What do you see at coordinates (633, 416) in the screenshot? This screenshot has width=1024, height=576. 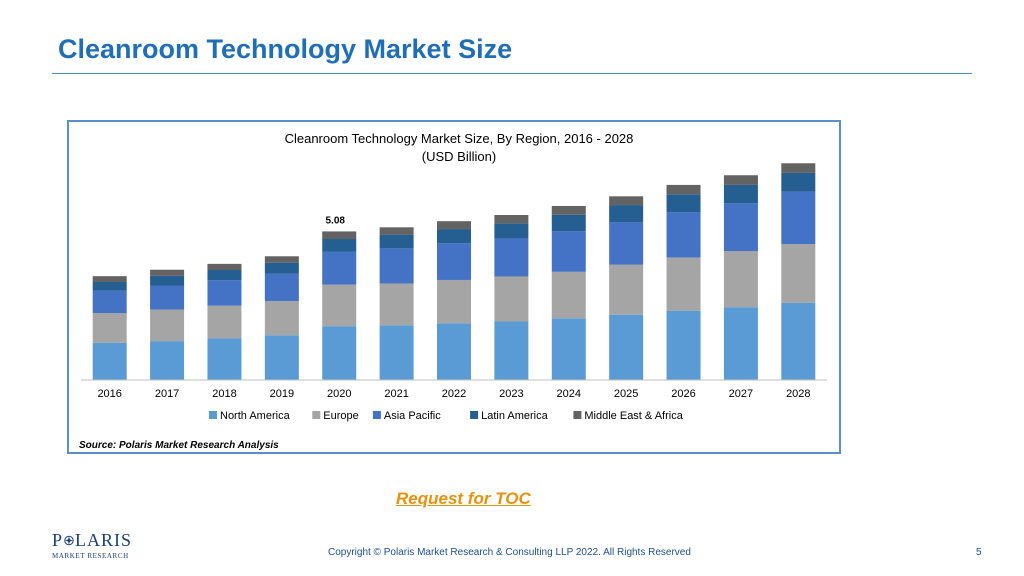 I see `legend-label-4: Middle East & Africa` at bounding box center [633, 416].